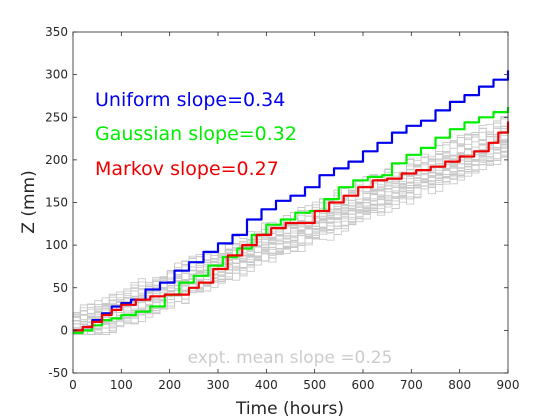 The height and width of the screenshot is (420, 560). Describe the element at coordinates (169, 385) in the screenshot. I see `x-tick-label: 200` at that location.